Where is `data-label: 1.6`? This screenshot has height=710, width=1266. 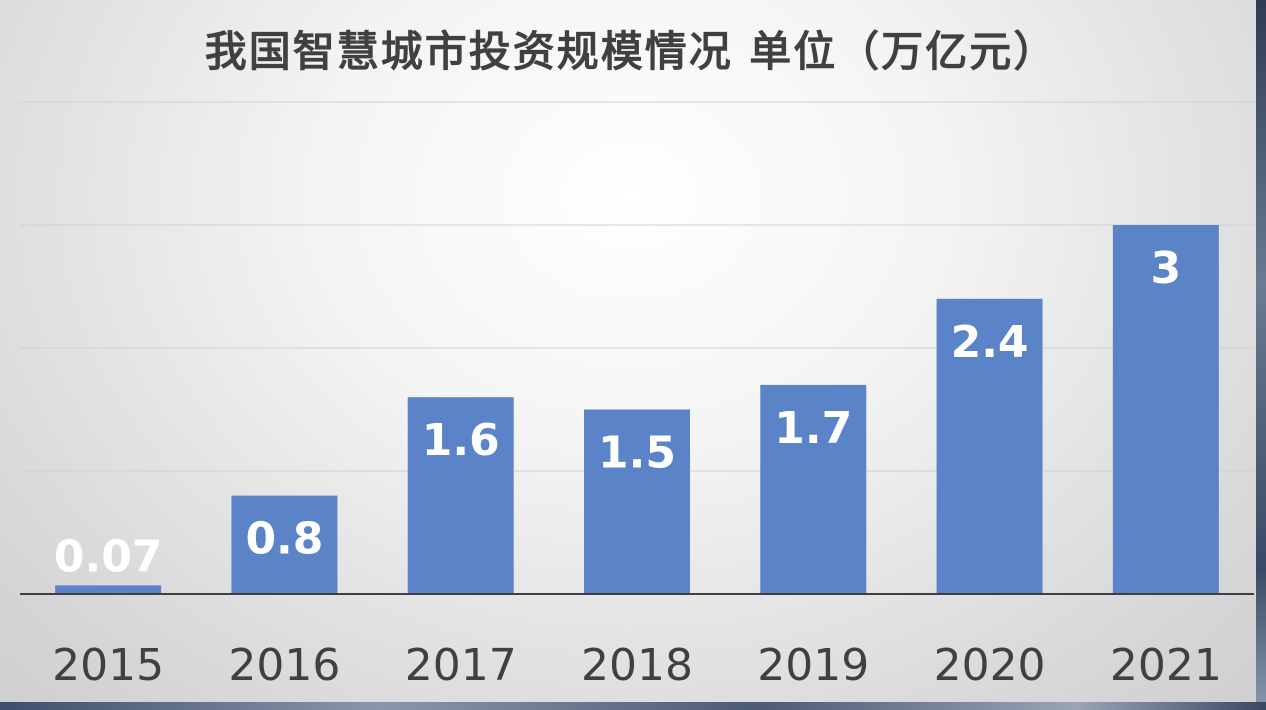
data-label: 1.6 is located at coordinates (461, 440).